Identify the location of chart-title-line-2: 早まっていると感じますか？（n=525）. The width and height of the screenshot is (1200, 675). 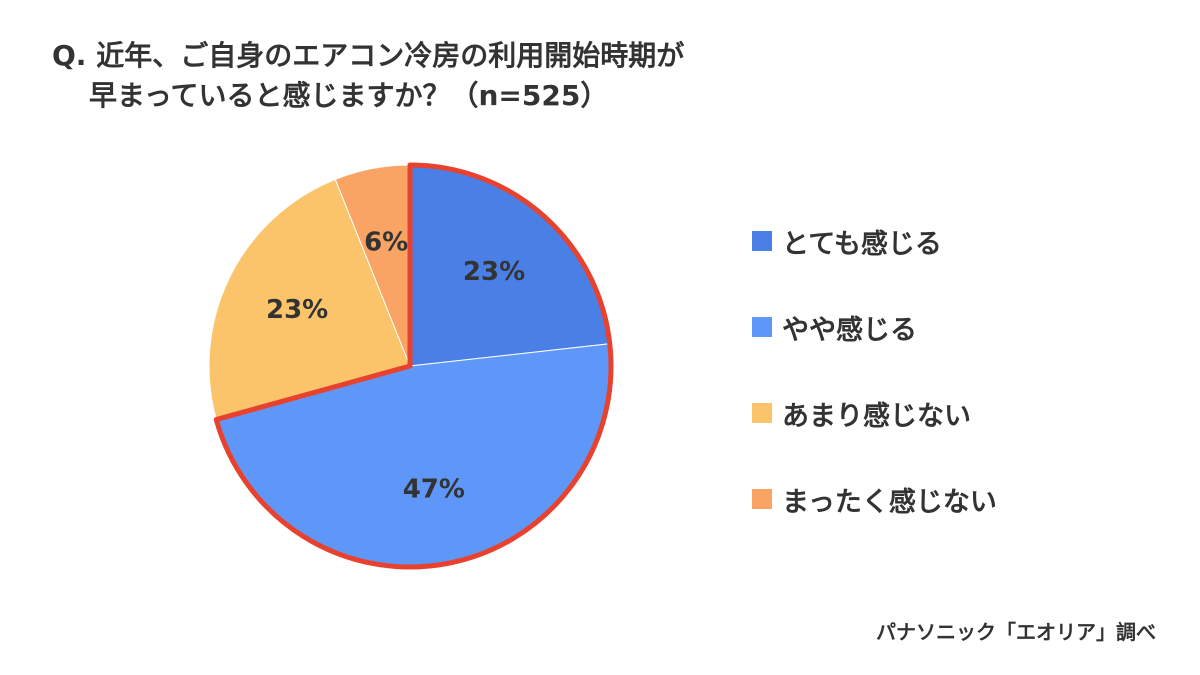
(349, 95).